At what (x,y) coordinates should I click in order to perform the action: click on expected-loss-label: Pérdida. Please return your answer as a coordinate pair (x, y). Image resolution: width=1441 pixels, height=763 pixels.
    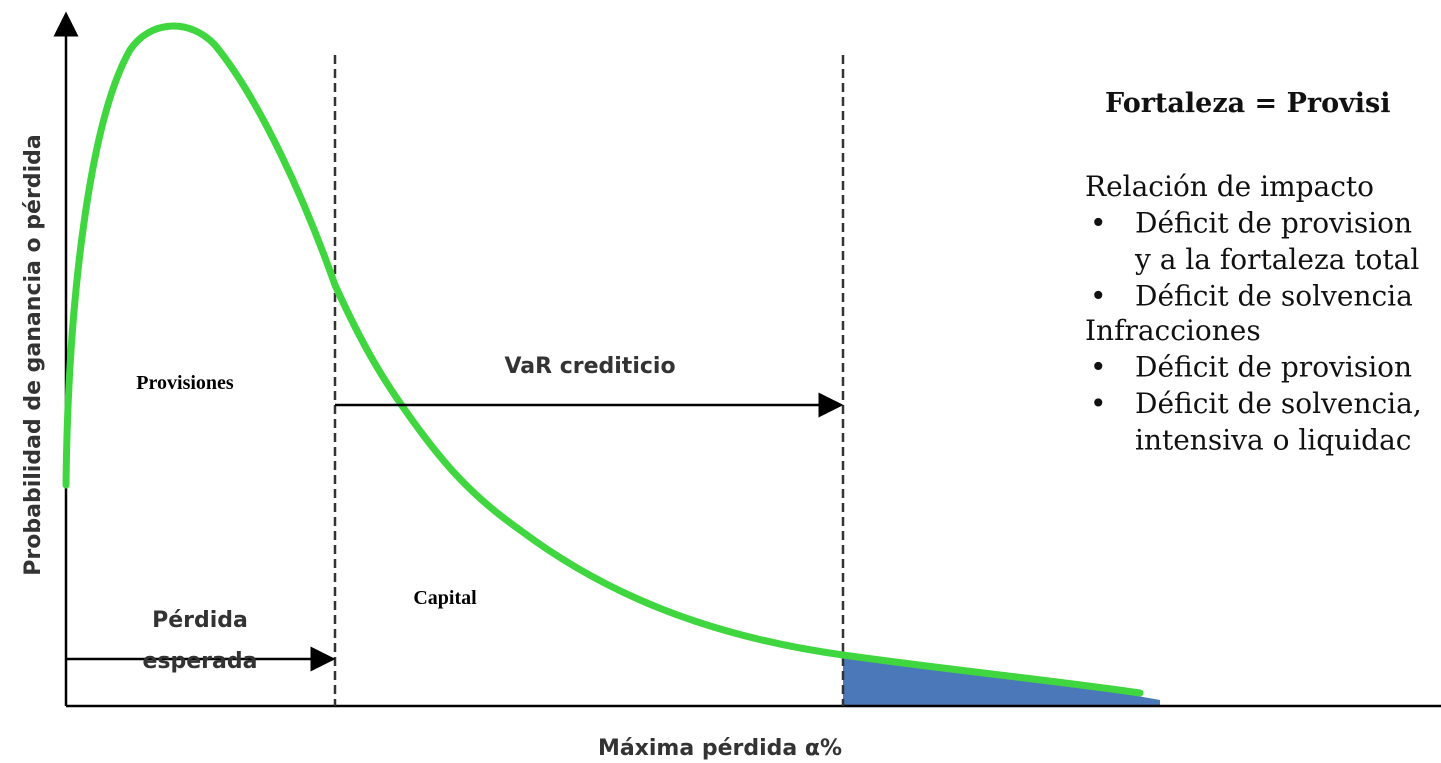
    Looking at the image, I should click on (200, 620).